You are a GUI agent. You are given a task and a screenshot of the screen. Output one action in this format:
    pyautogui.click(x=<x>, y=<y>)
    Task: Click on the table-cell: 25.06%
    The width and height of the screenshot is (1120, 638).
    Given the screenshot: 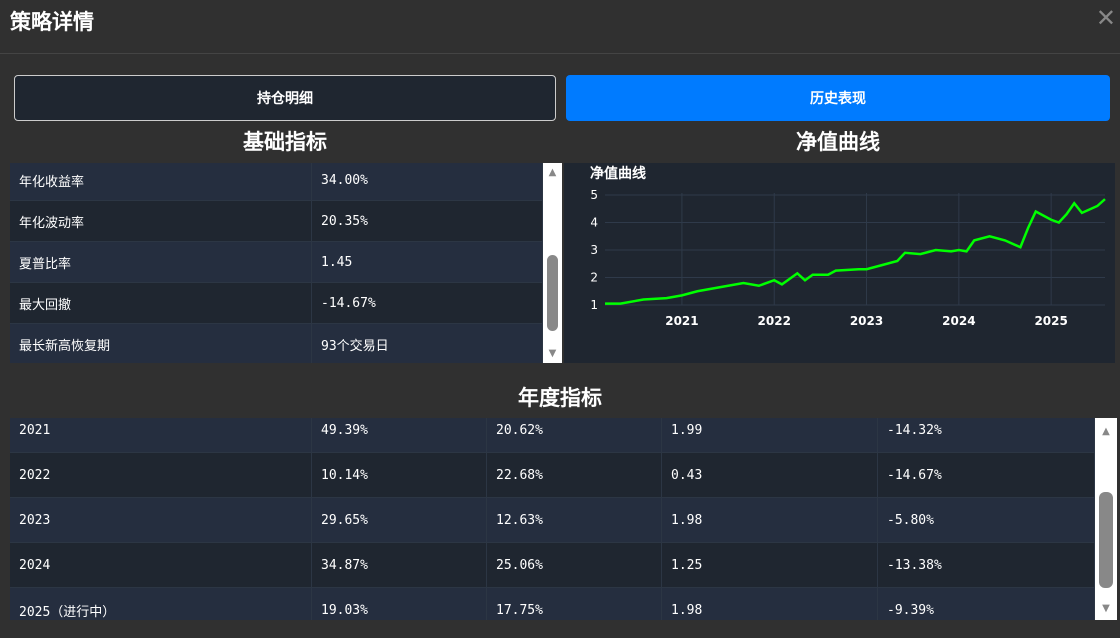 What is the action you would take?
    pyautogui.click(x=574, y=565)
    